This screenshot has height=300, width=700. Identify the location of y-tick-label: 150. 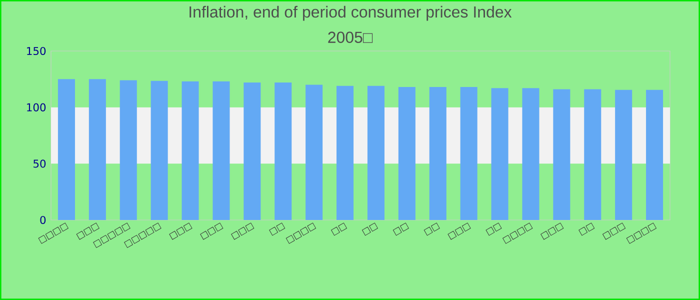
(36, 51).